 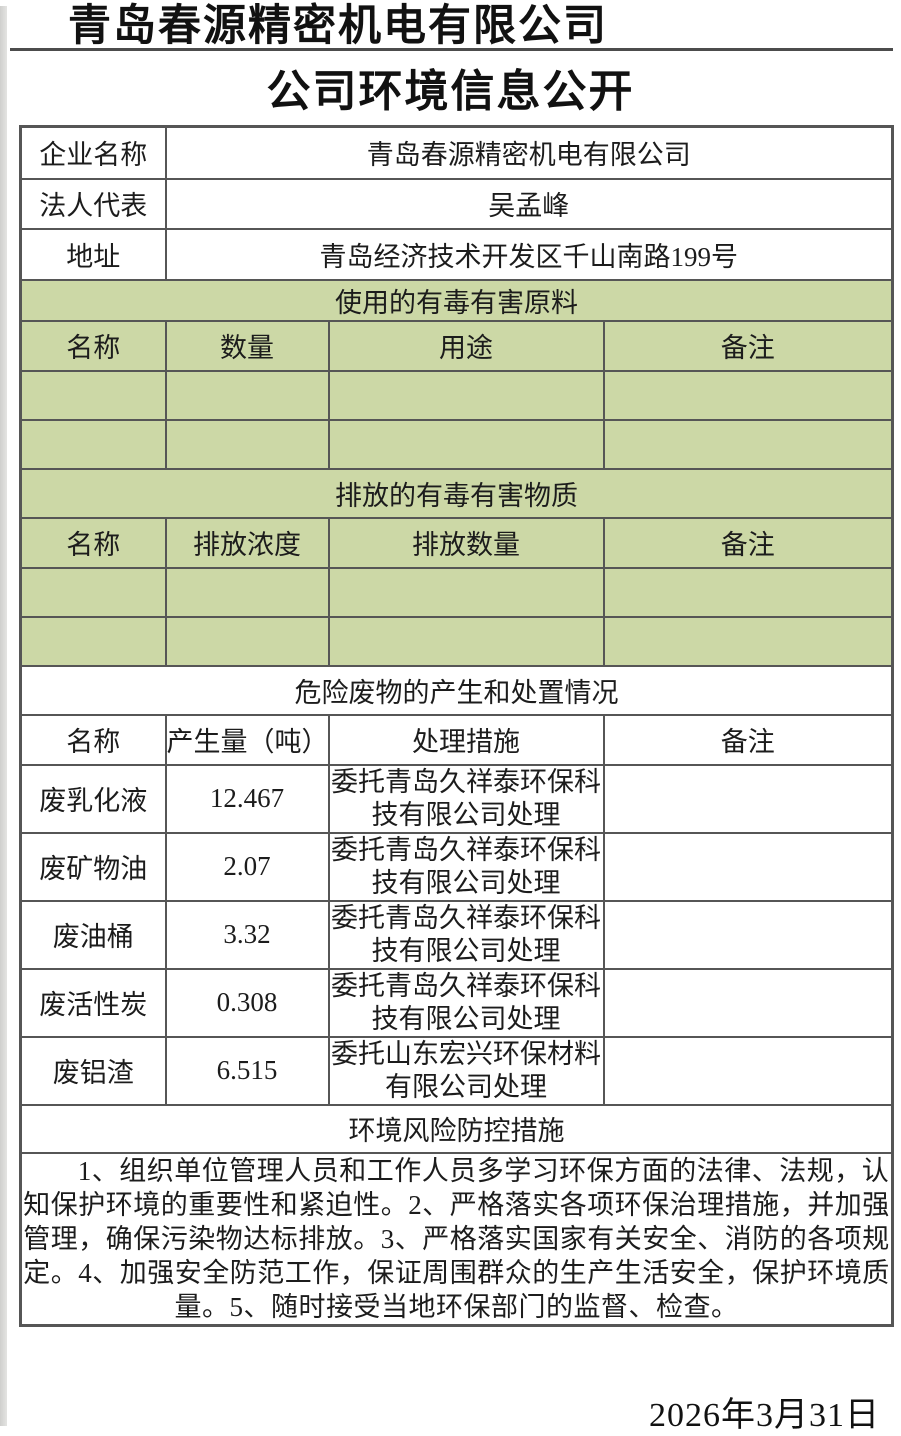 I want to click on section-banner-row: 环境风险防控措施, so click(x=456, y=1128).